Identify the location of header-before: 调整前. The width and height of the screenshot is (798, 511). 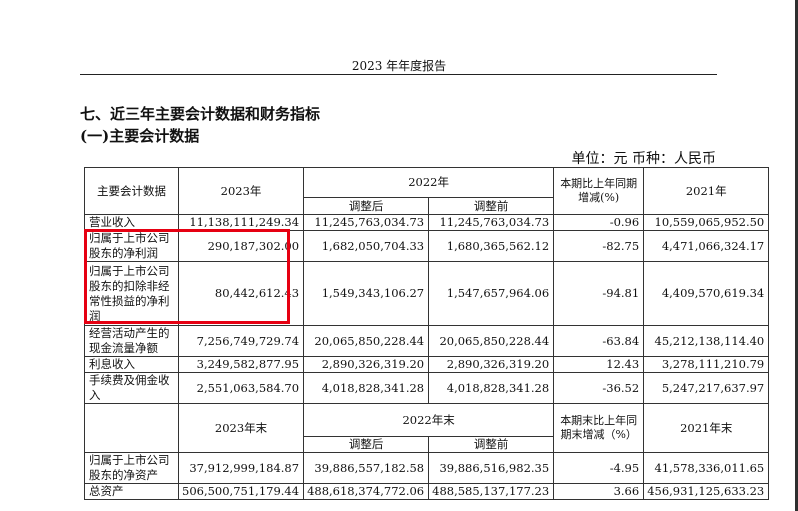
(491, 206).